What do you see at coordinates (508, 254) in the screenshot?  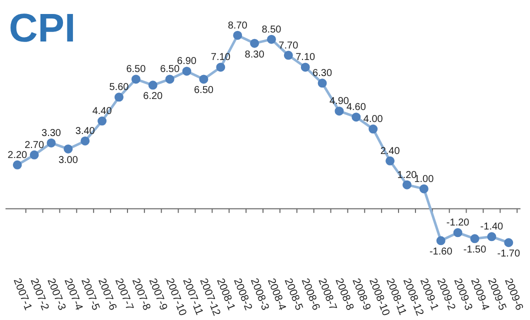 I see `data-label: -1.70` at bounding box center [508, 254].